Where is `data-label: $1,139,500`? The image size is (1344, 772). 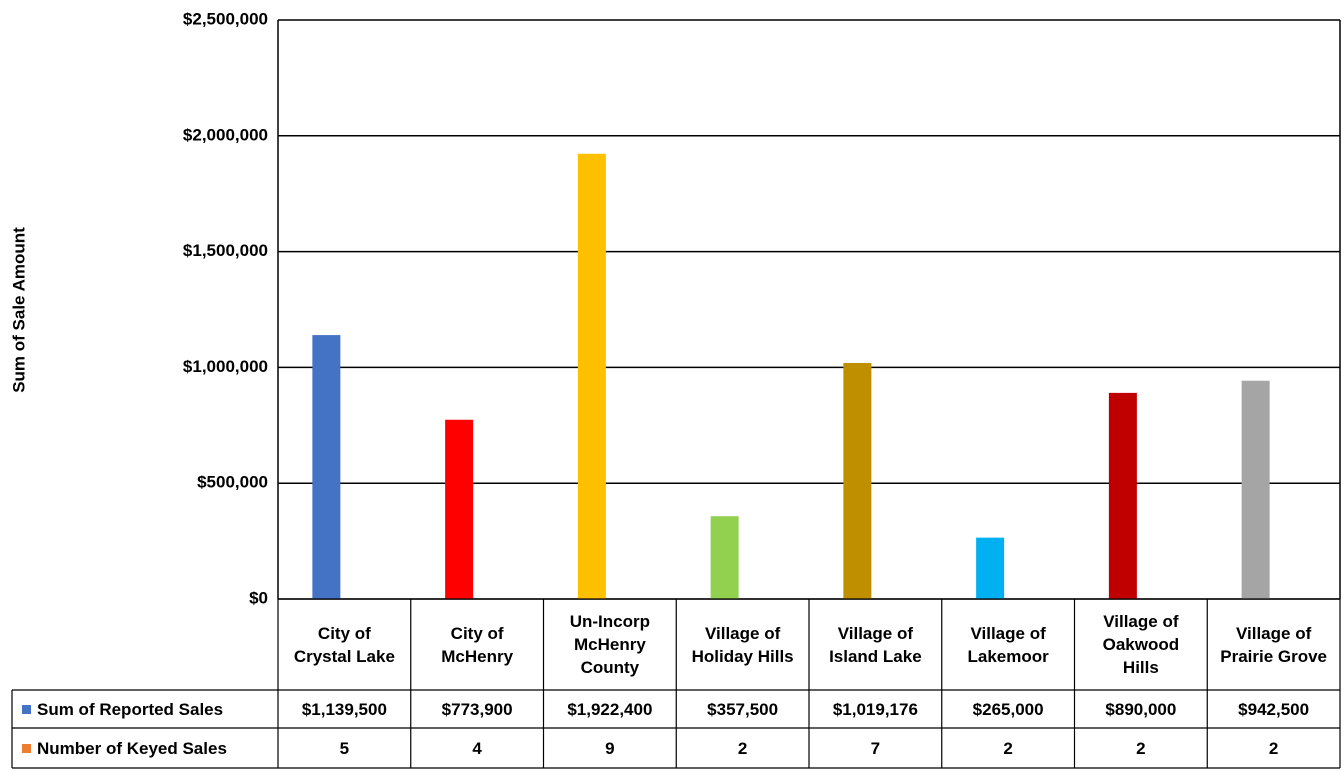 data-label: $1,139,500 is located at coordinates (344, 709).